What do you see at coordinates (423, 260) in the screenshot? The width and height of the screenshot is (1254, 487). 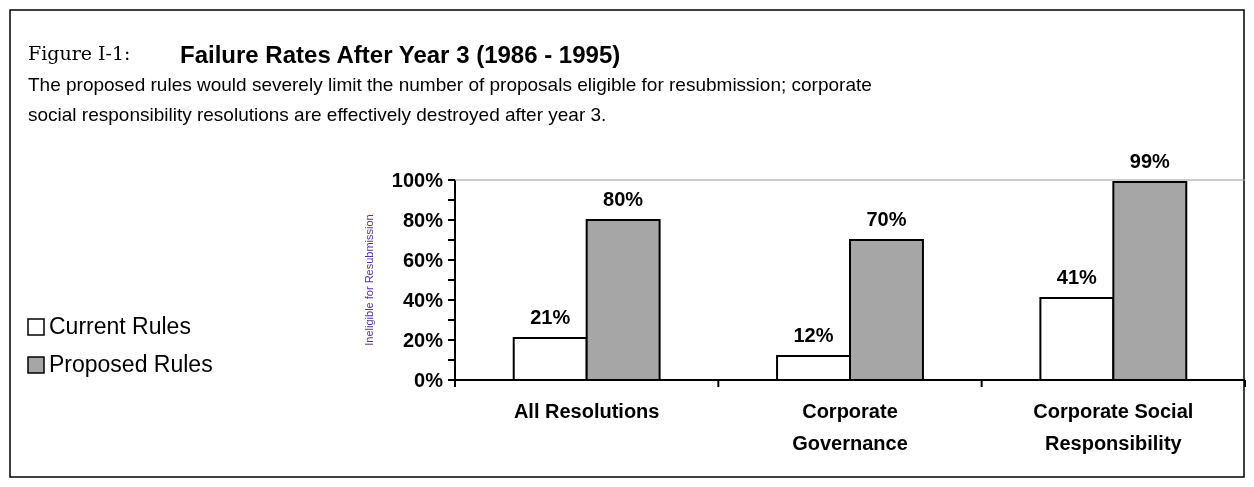 I see `y-tick-label: 60%` at bounding box center [423, 260].